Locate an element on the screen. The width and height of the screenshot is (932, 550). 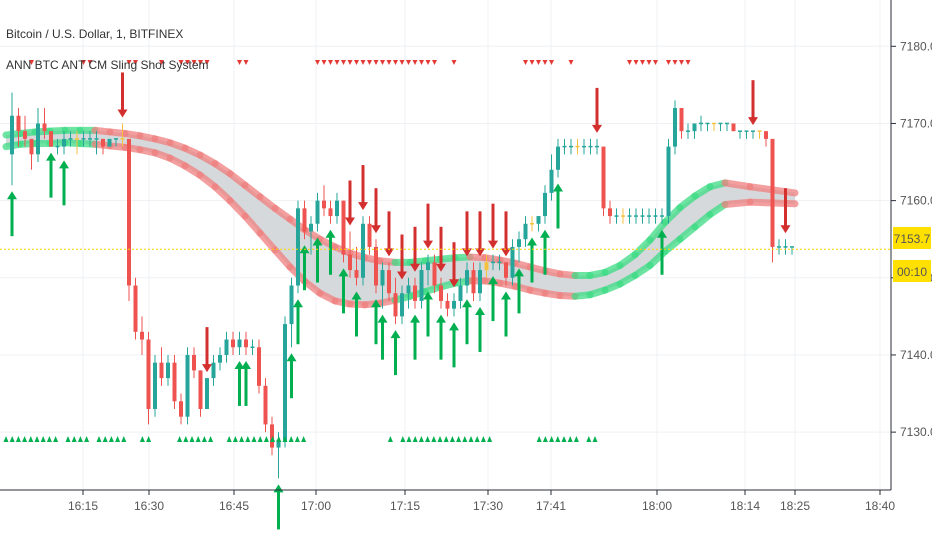
y-tick-label: 7160.0 is located at coordinates (916, 201).